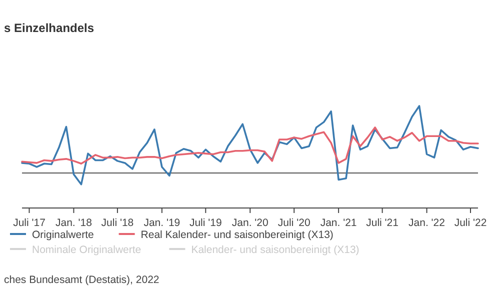 The width and height of the screenshot is (500, 291). Describe the element at coordinates (82, 280) in the screenshot. I see `text: ches Bundesamt (Destatis), 2022` at that location.